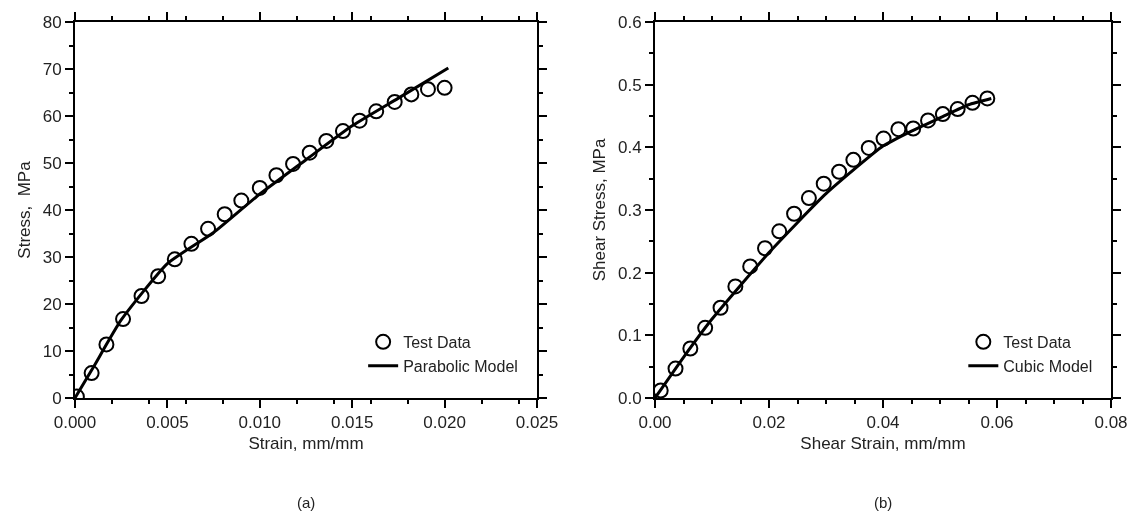 This screenshot has height=513, width=1141. I want to click on x-tick-label: 0.020, so click(444, 423).